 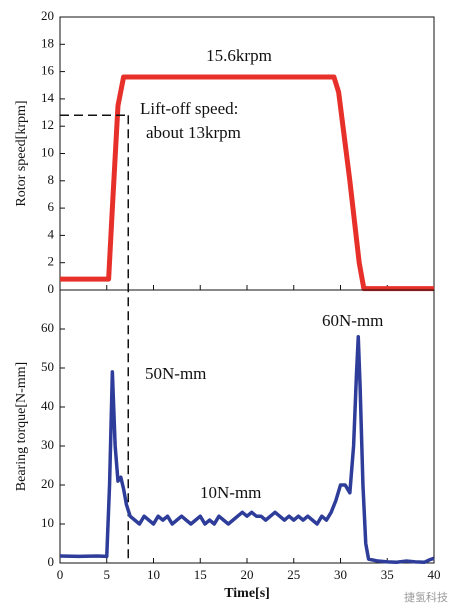 What do you see at coordinates (47, 327) in the screenshot?
I see `y-tick-label: 60` at bounding box center [47, 327].